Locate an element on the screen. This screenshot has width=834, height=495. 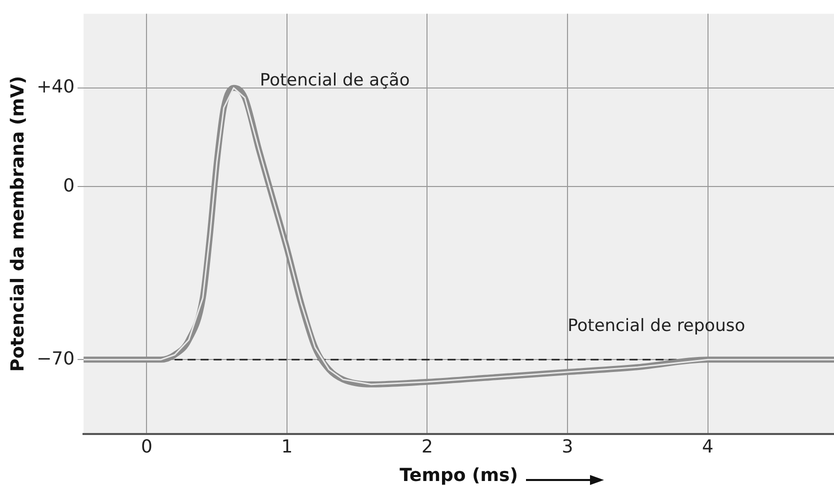
x-tick-label: 0 is located at coordinates (146, 447).